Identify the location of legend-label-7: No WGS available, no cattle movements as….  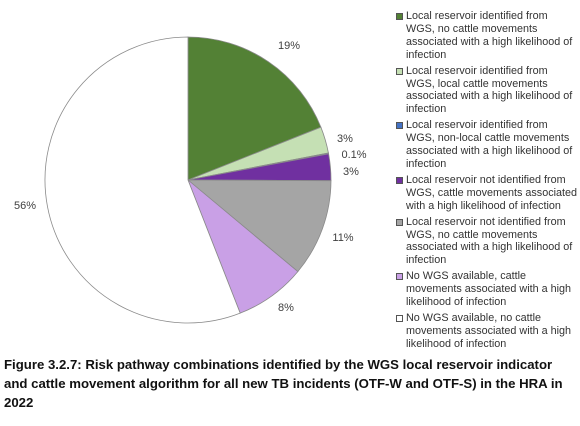
(489, 330).